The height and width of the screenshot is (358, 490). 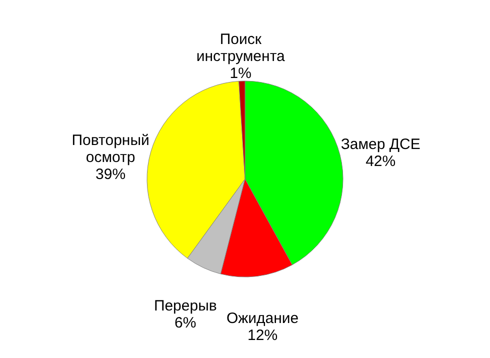 What do you see at coordinates (380, 145) in the screenshot?
I see `slice-label: Замер ДСЕ` at bounding box center [380, 145].